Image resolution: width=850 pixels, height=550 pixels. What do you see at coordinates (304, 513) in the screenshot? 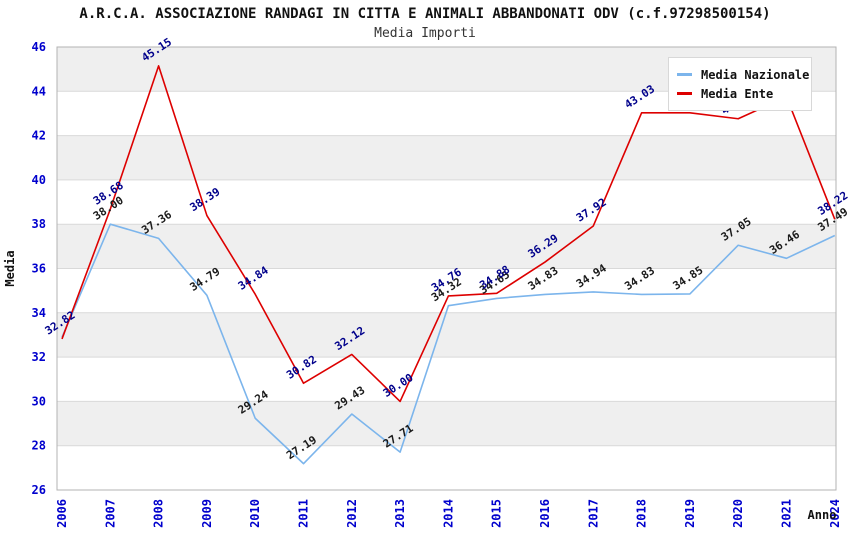
I see `x-tick-label: 2011` at bounding box center [304, 513].